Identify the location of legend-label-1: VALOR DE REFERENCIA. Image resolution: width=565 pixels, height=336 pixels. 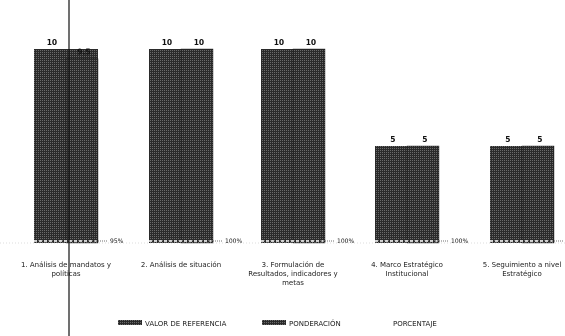
(186, 324).